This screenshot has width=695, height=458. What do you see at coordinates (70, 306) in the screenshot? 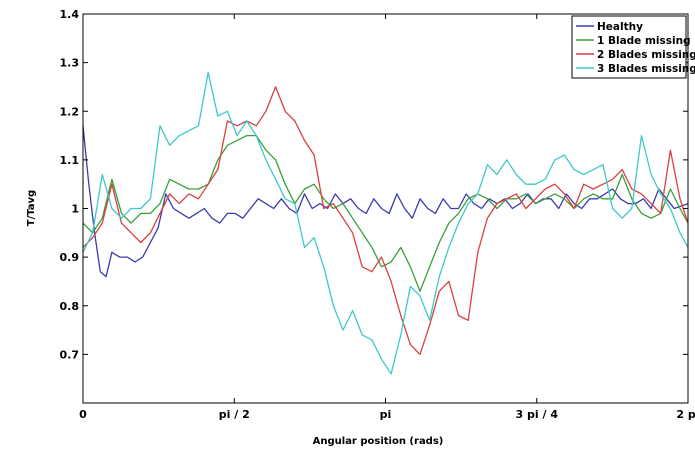
I see `y-tick-label: 0.8` at bounding box center [70, 306].